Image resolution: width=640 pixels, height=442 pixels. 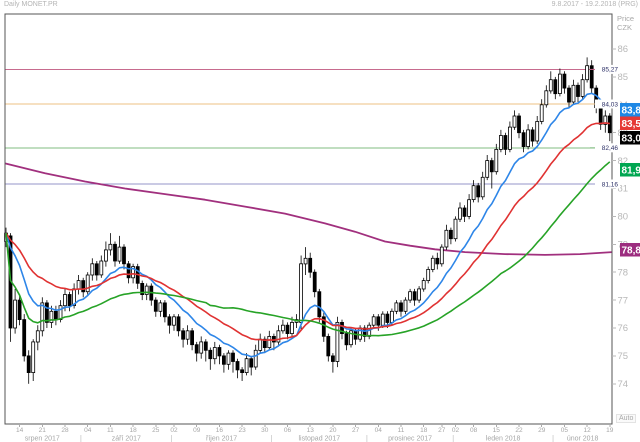 What do you see at coordinates (333, 430) in the screenshot?
I see `day-tick-label: 20` at bounding box center [333, 430].